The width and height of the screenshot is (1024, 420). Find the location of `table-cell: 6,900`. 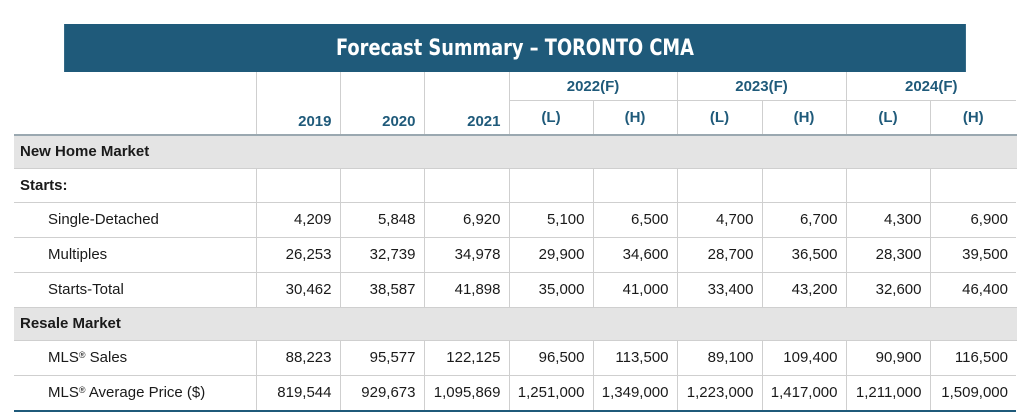

table-cell: 6,900 is located at coordinates (973, 220).